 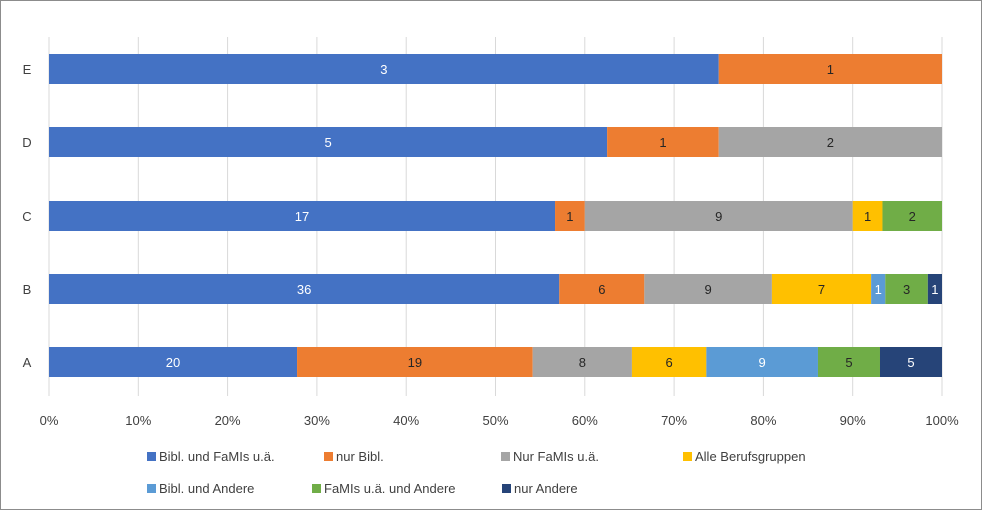 What do you see at coordinates (406, 420) in the screenshot?
I see `x-tick-label: 40%` at bounding box center [406, 420].